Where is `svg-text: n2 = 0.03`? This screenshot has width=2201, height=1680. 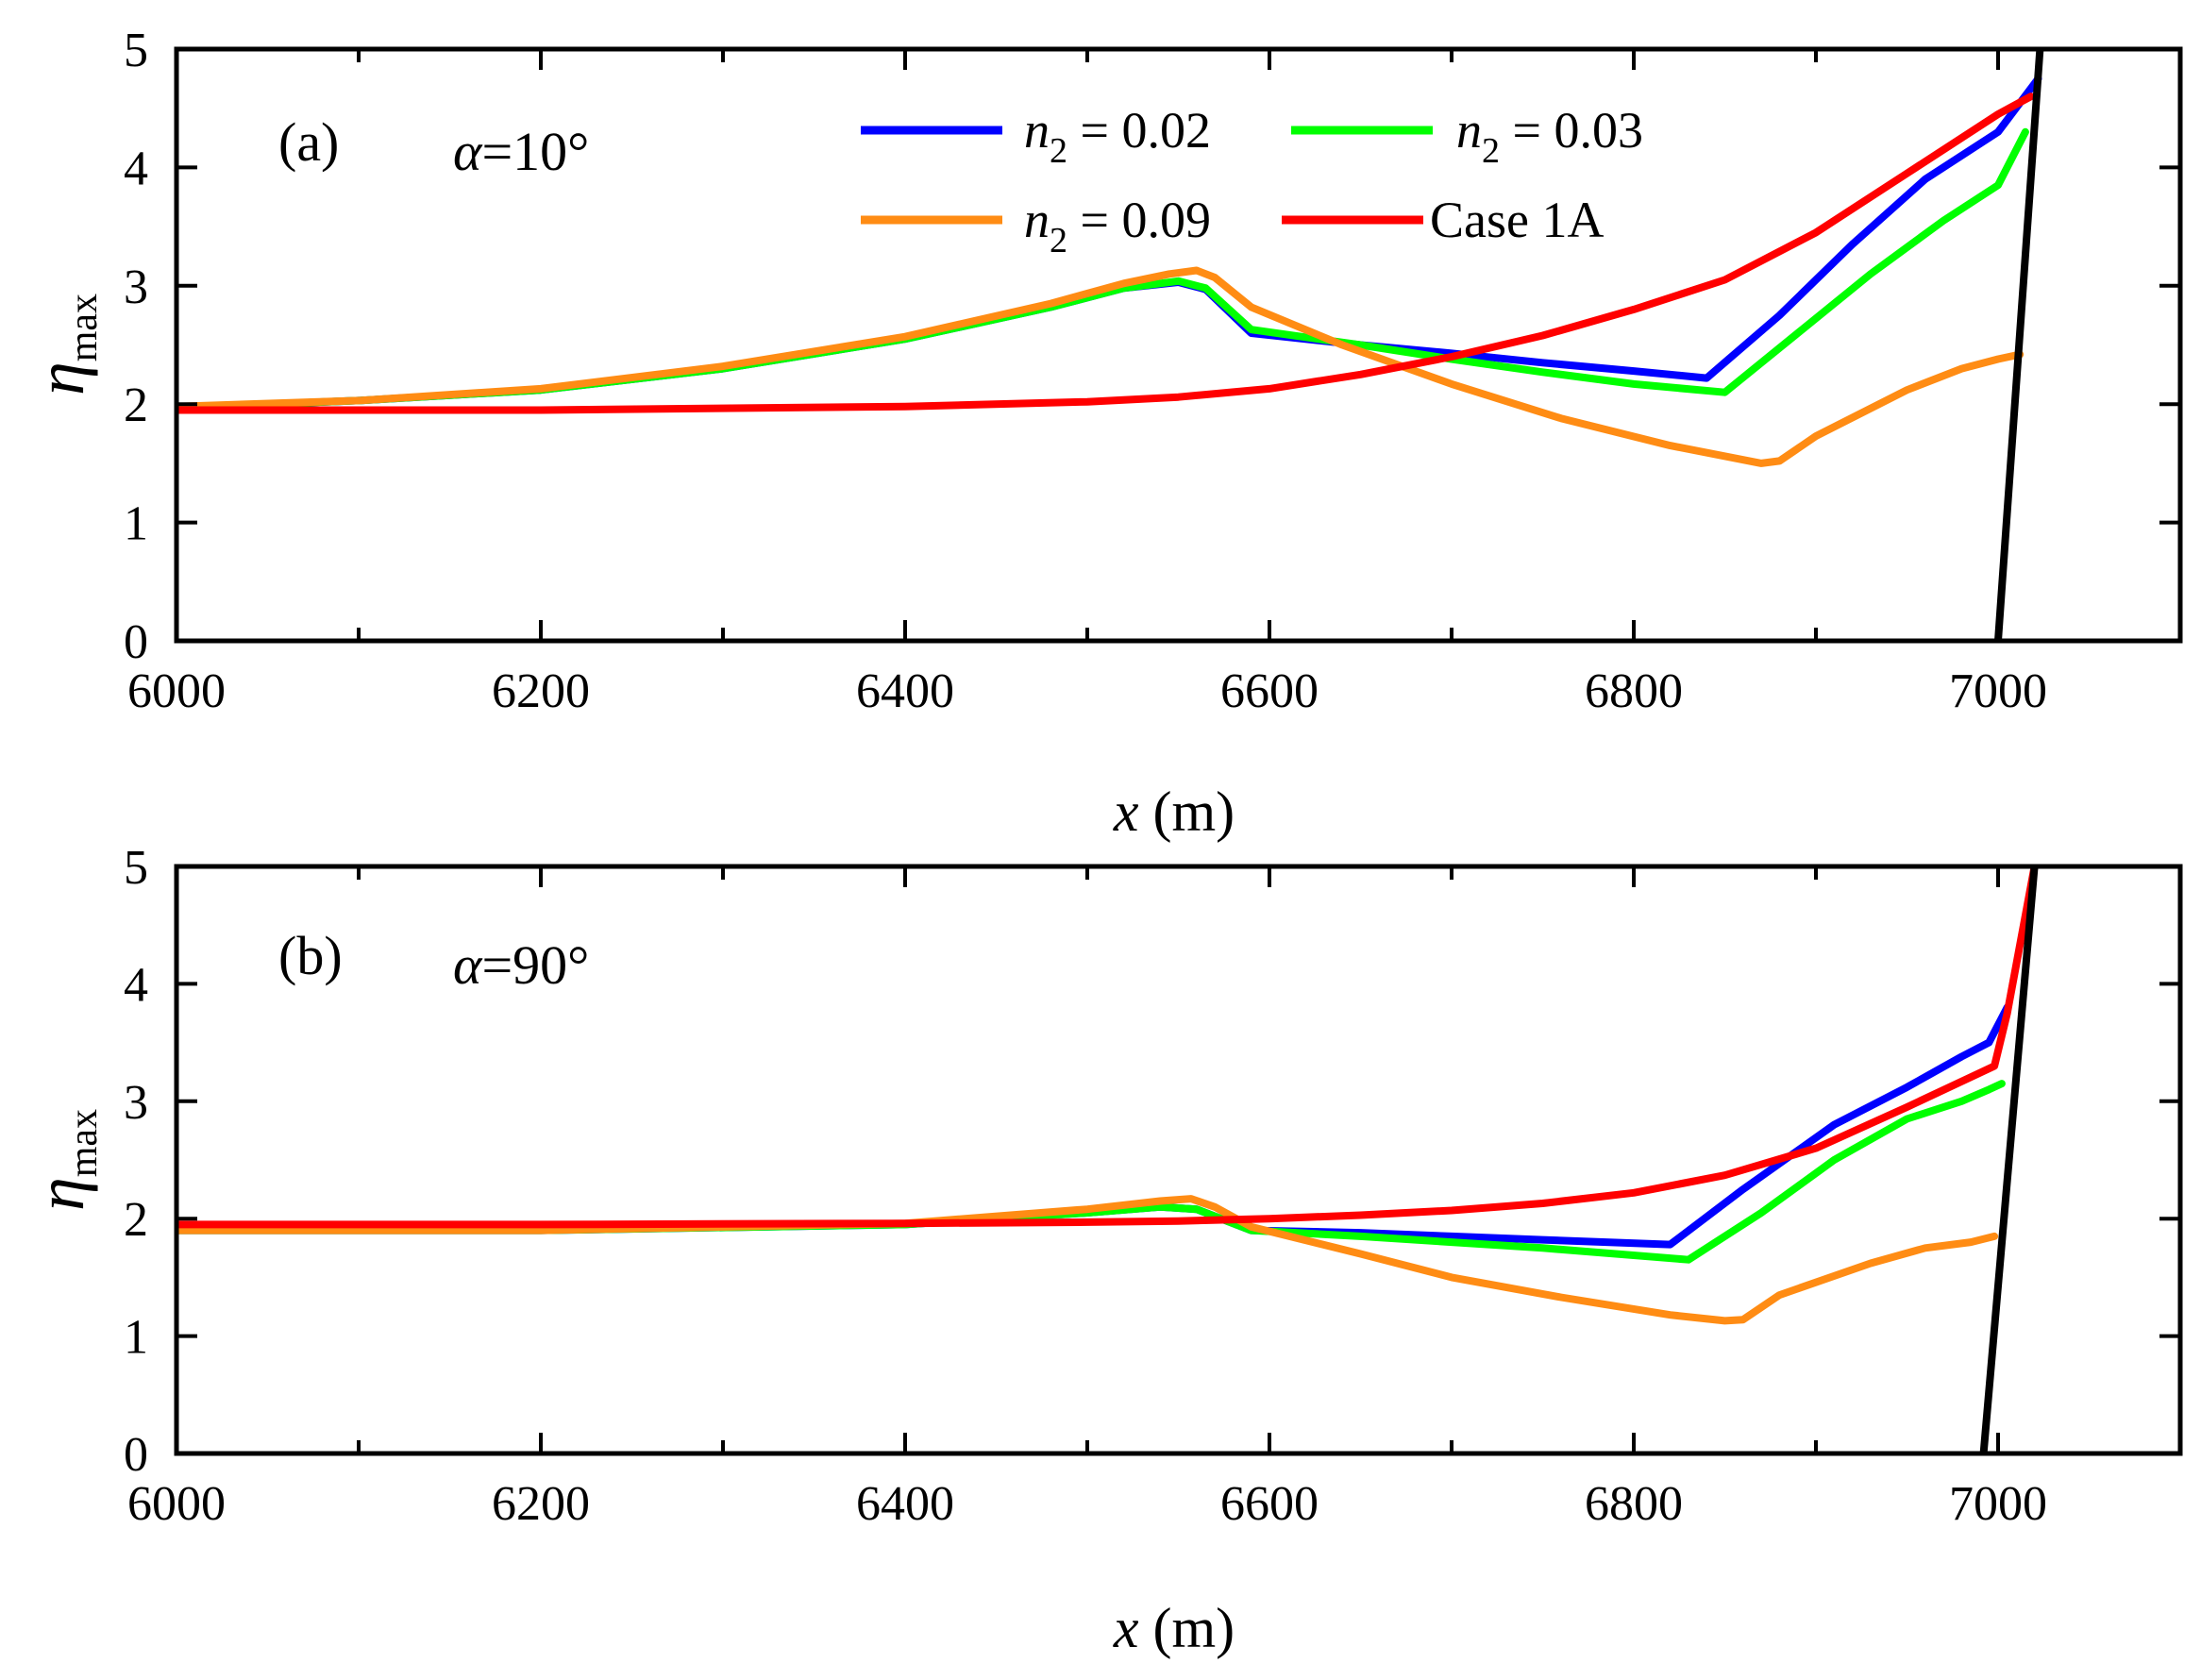
svg-text: n2 = 0.03 is located at coordinates (1549, 136).